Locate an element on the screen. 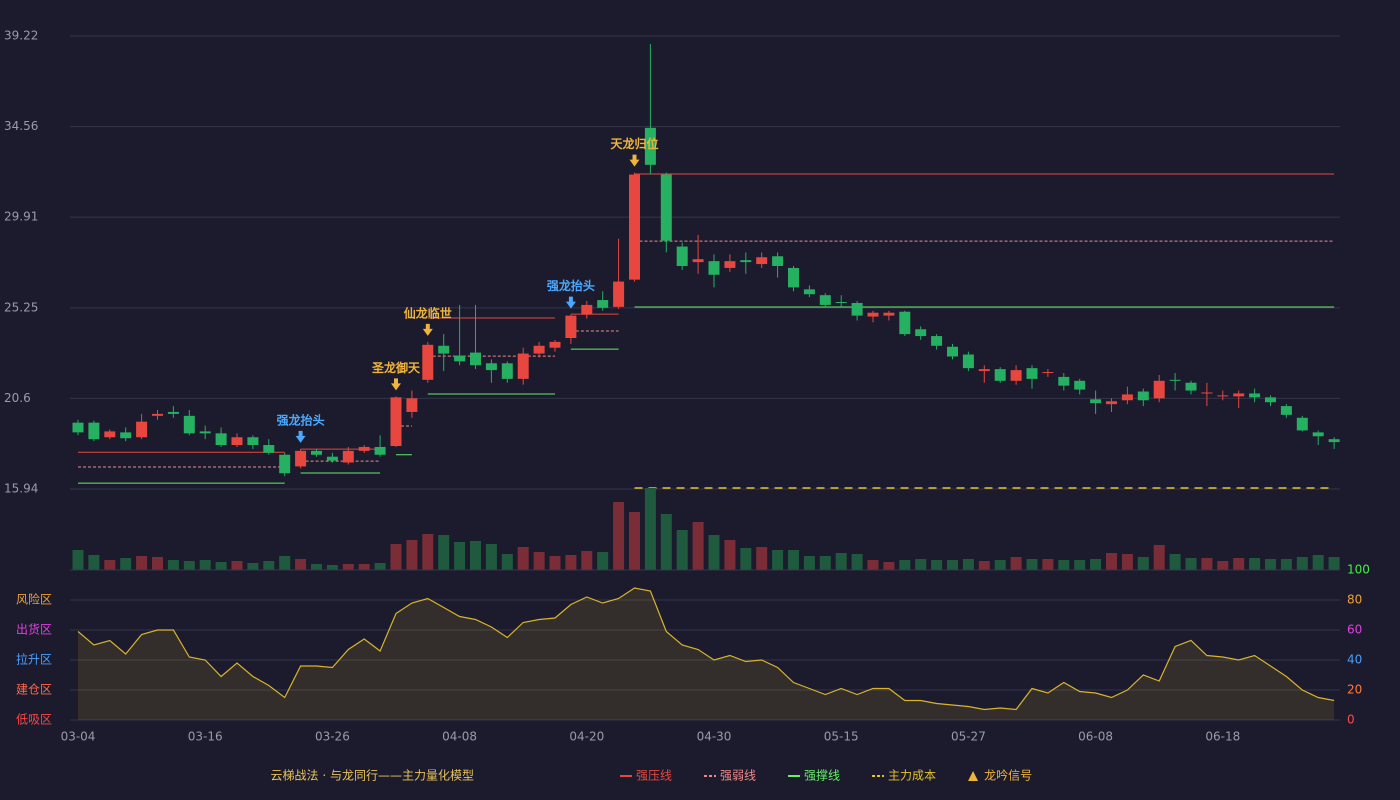 This screenshot has height=800, width=1400. indicator-area is located at coordinates (706, 654).